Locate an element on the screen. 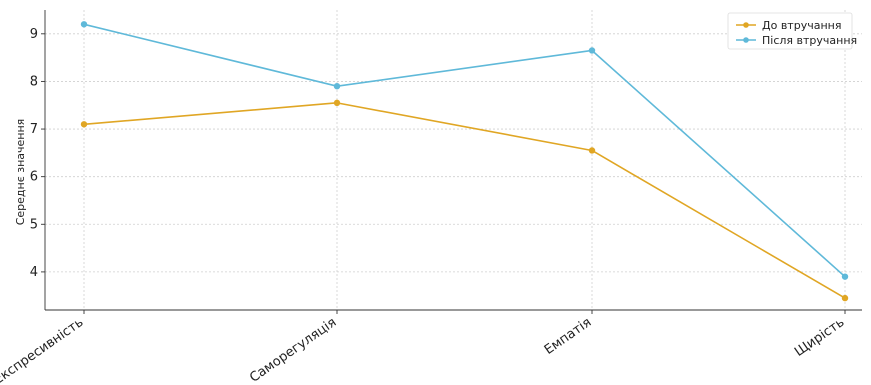  legend: До втручання Після втручання is located at coordinates (792, 31).